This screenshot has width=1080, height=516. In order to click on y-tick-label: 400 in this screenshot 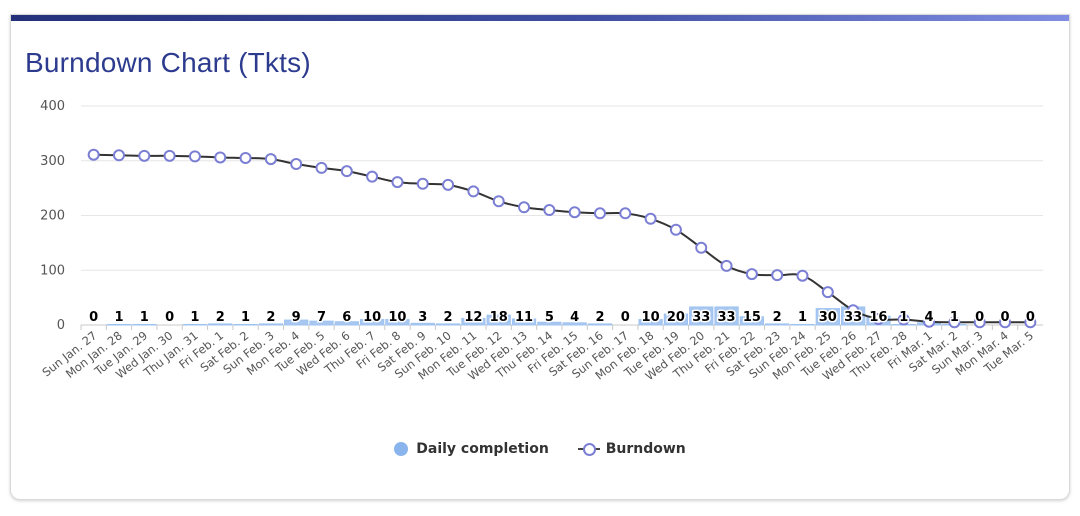, I will do `click(52, 106)`.